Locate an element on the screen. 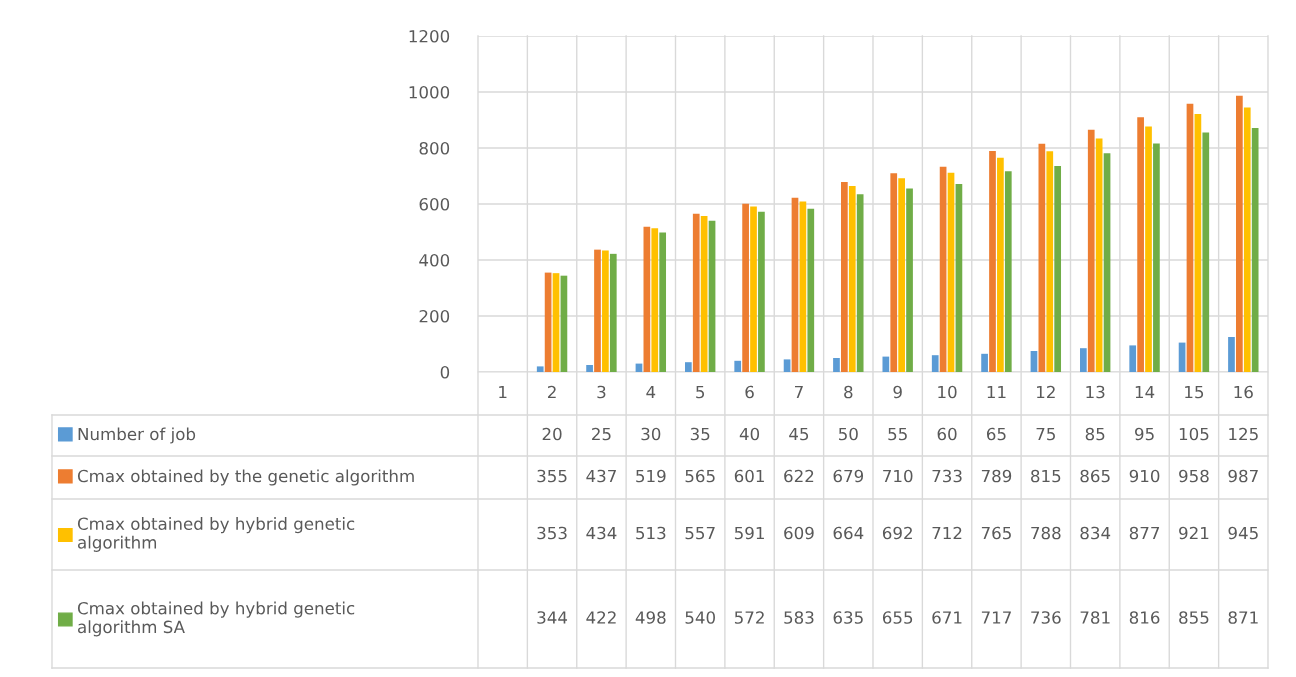  data-label: 865 is located at coordinates (1095, 476).